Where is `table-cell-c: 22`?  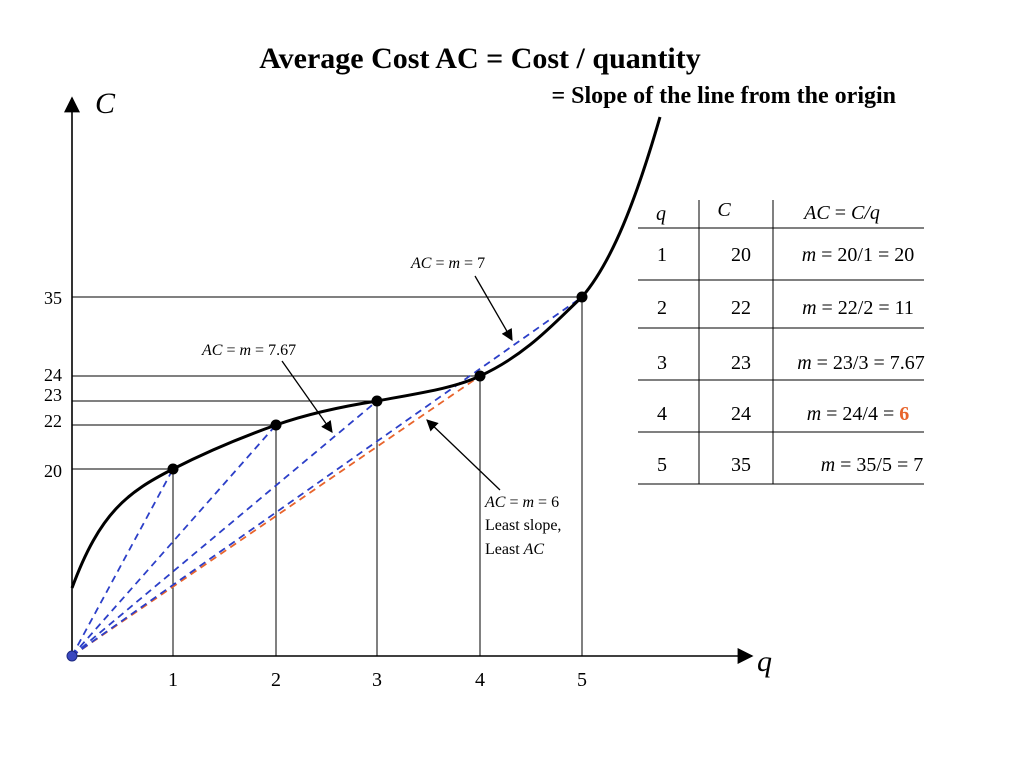
table-cell-c: 22 is located at coordinates (741, 308).